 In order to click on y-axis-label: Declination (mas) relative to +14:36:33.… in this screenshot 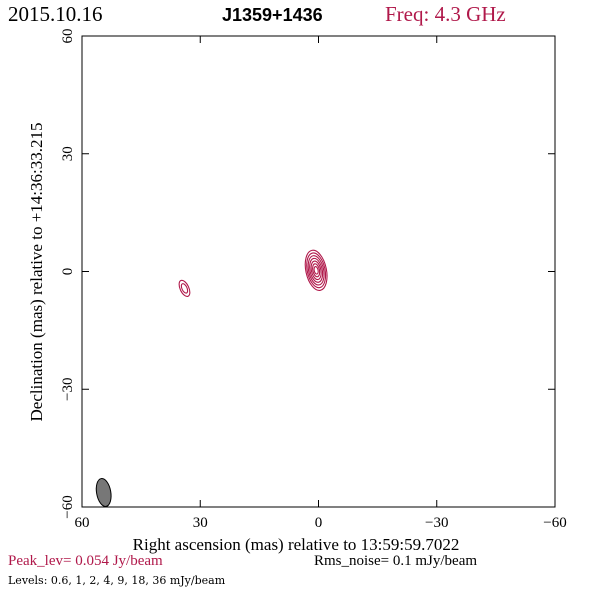, I will do `click(36, 272)`.